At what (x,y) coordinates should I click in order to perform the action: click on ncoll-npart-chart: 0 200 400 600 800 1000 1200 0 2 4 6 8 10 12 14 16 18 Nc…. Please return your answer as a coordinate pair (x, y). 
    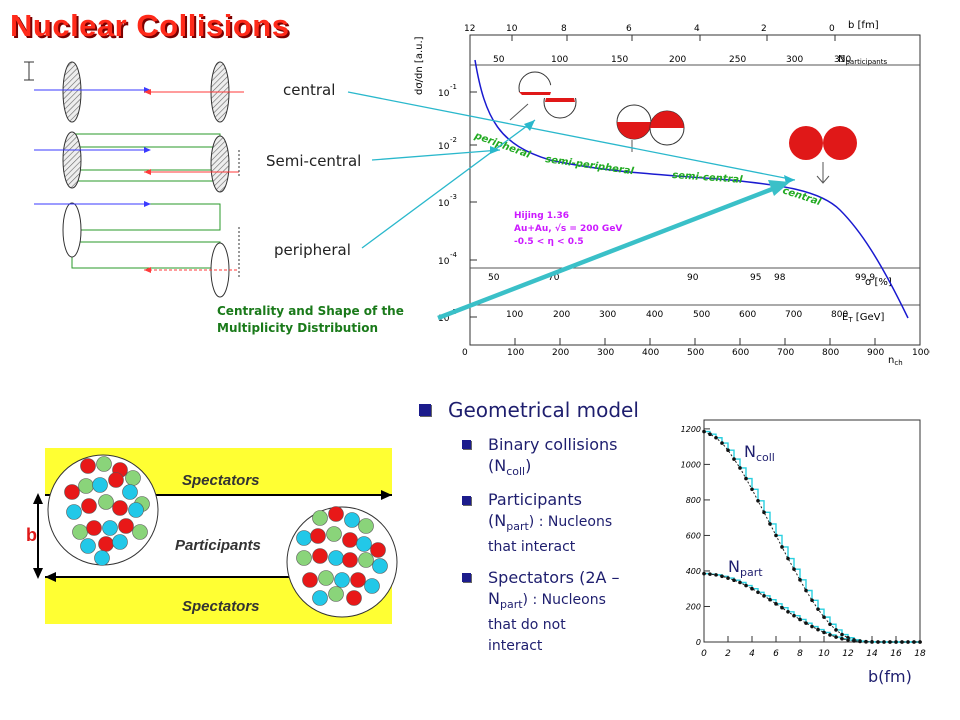
    Looking at the image, I should click on (803, 552).